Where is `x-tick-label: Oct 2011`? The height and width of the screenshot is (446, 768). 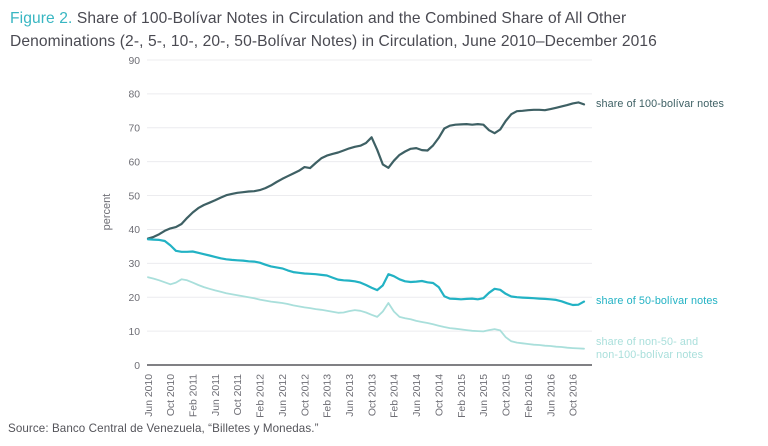 x-tick-label: Oct 2011 is located at coordinates (238, 395).